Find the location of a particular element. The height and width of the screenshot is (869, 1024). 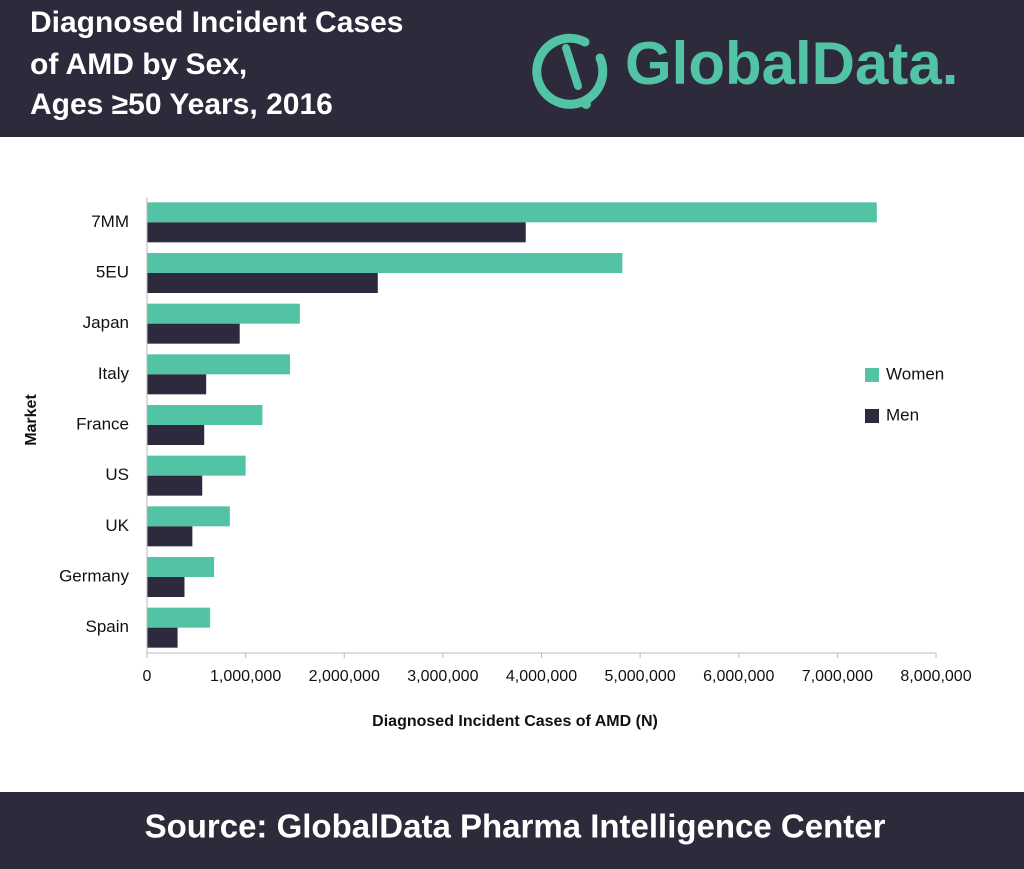

chart-title: of AMD by Sex, is located at coordinates (138, 64).